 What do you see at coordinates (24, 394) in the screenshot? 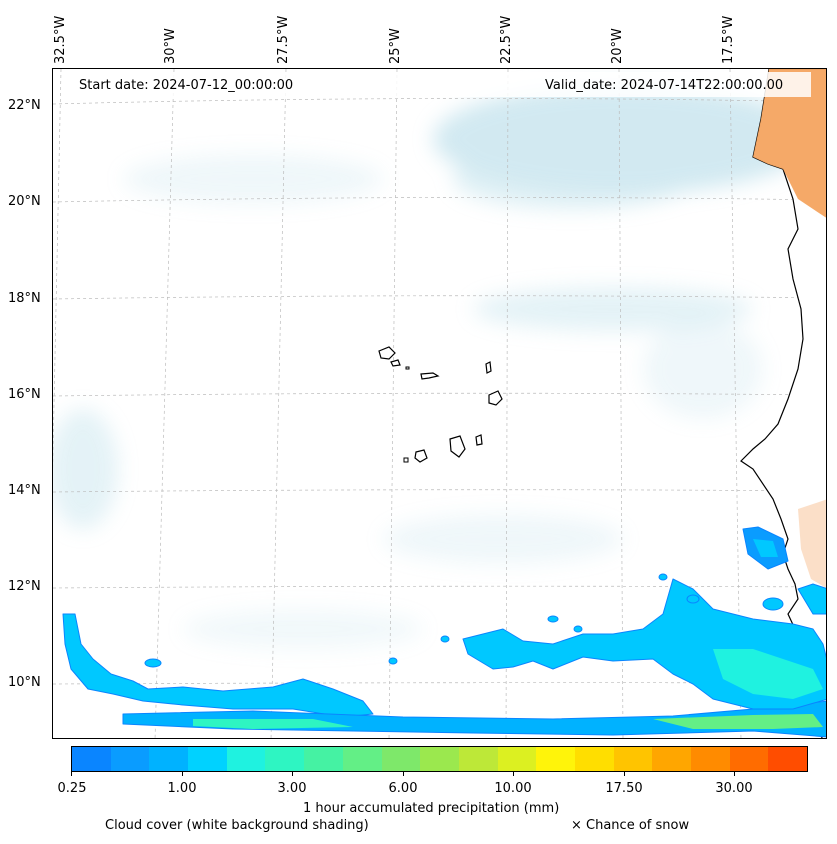
I see `lat-label-16n: 16°N` at bounding box center [24, 394].